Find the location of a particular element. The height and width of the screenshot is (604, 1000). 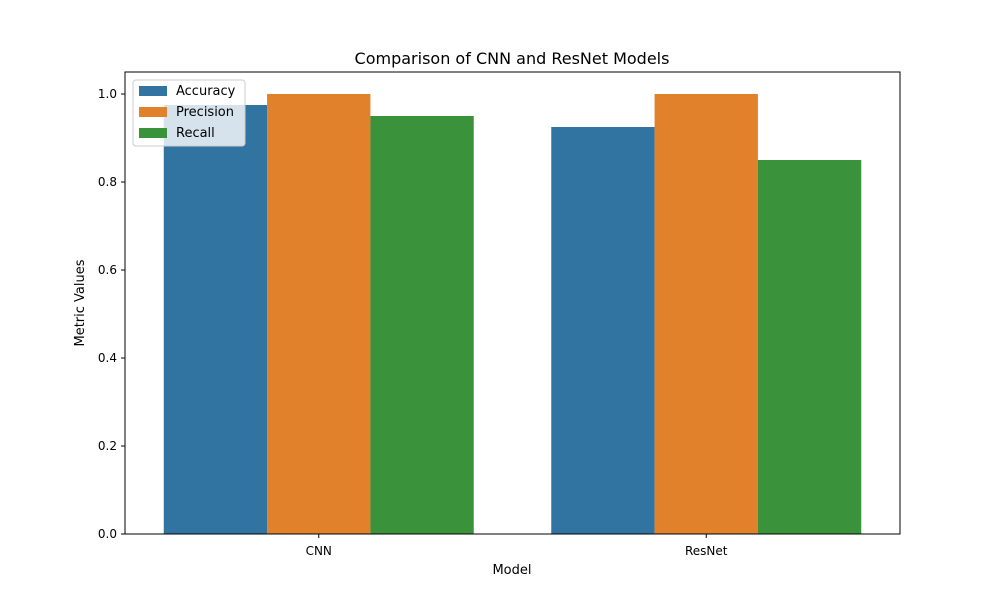

y-tick-label: 0.0 is located at coordinates (107, 534).